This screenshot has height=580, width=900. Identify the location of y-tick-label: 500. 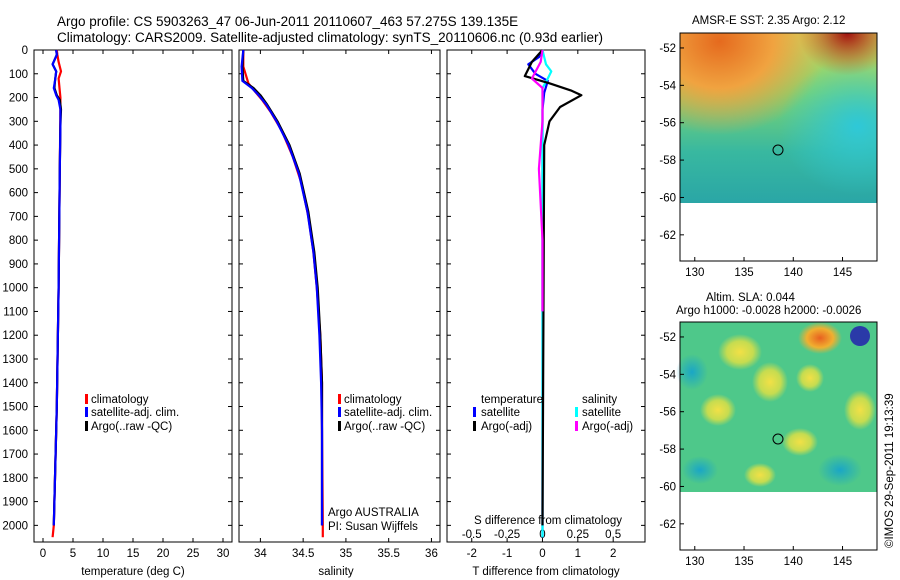
(18, 170).